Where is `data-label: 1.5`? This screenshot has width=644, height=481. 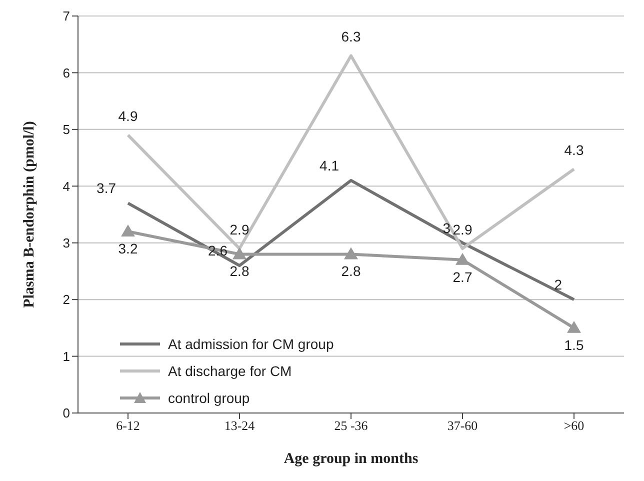 data-label: 1.5 is located at coordinates (574, 344).